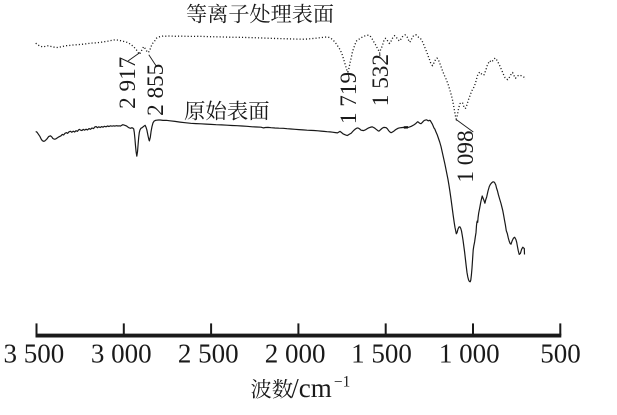  I want to click on svg-text: −1, so click(342, 381).